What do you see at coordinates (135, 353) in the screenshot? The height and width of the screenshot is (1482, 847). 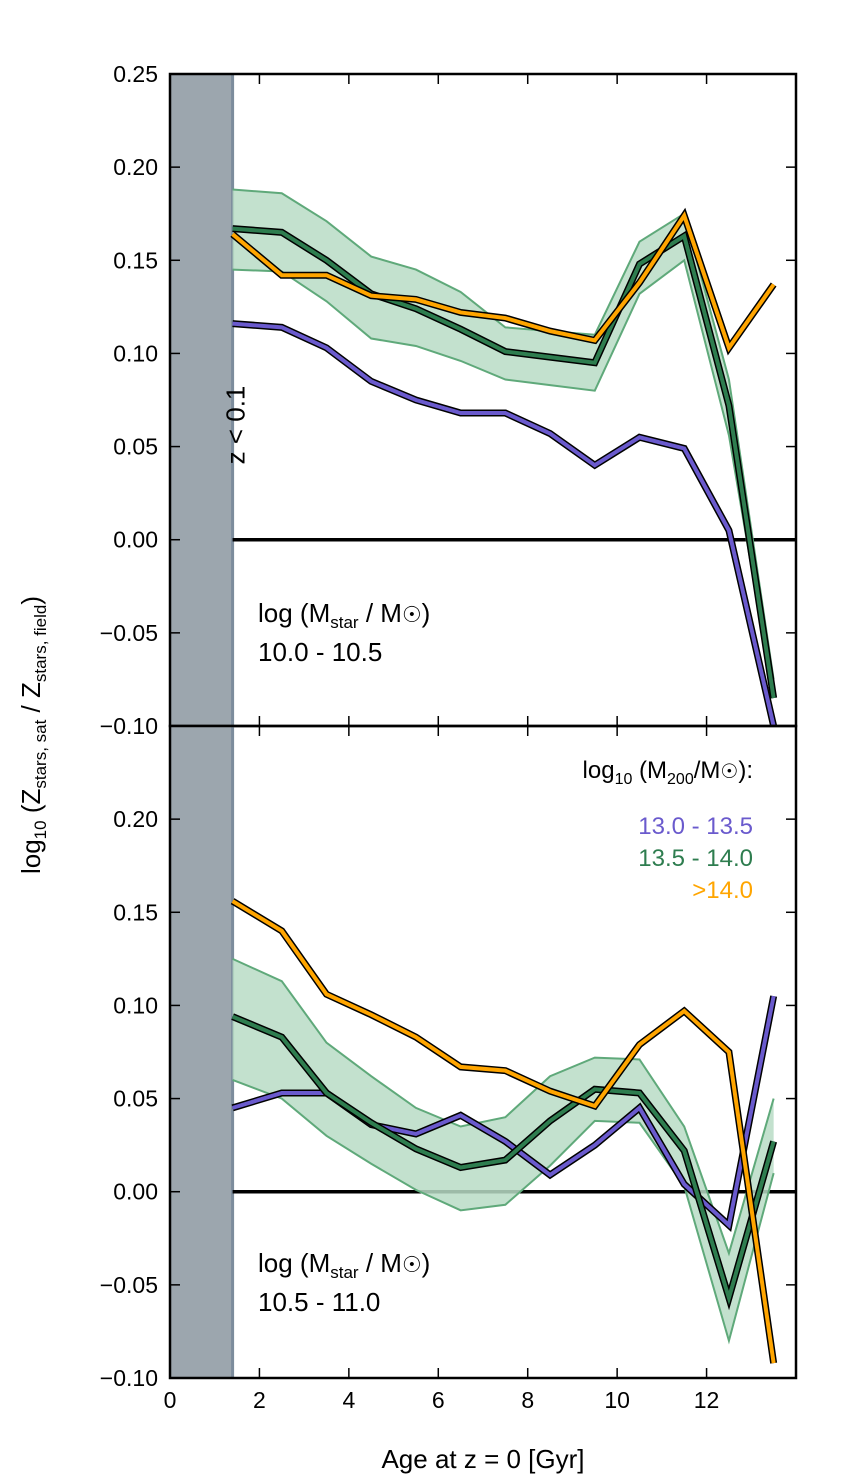 I see `top-ytick-label: 0.10` at bounding box center [135, 353].